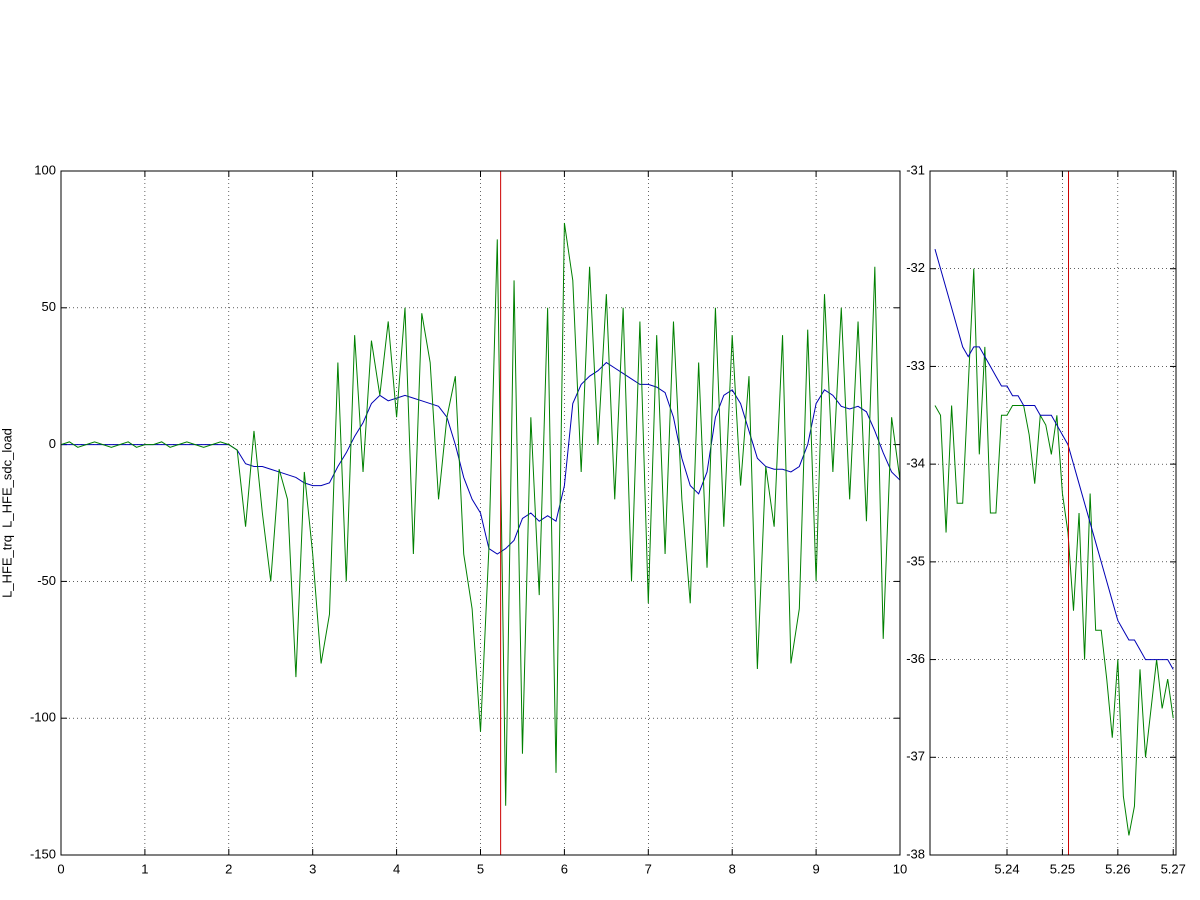  I want to click on y-tick-label: -36, so click(915, 658).